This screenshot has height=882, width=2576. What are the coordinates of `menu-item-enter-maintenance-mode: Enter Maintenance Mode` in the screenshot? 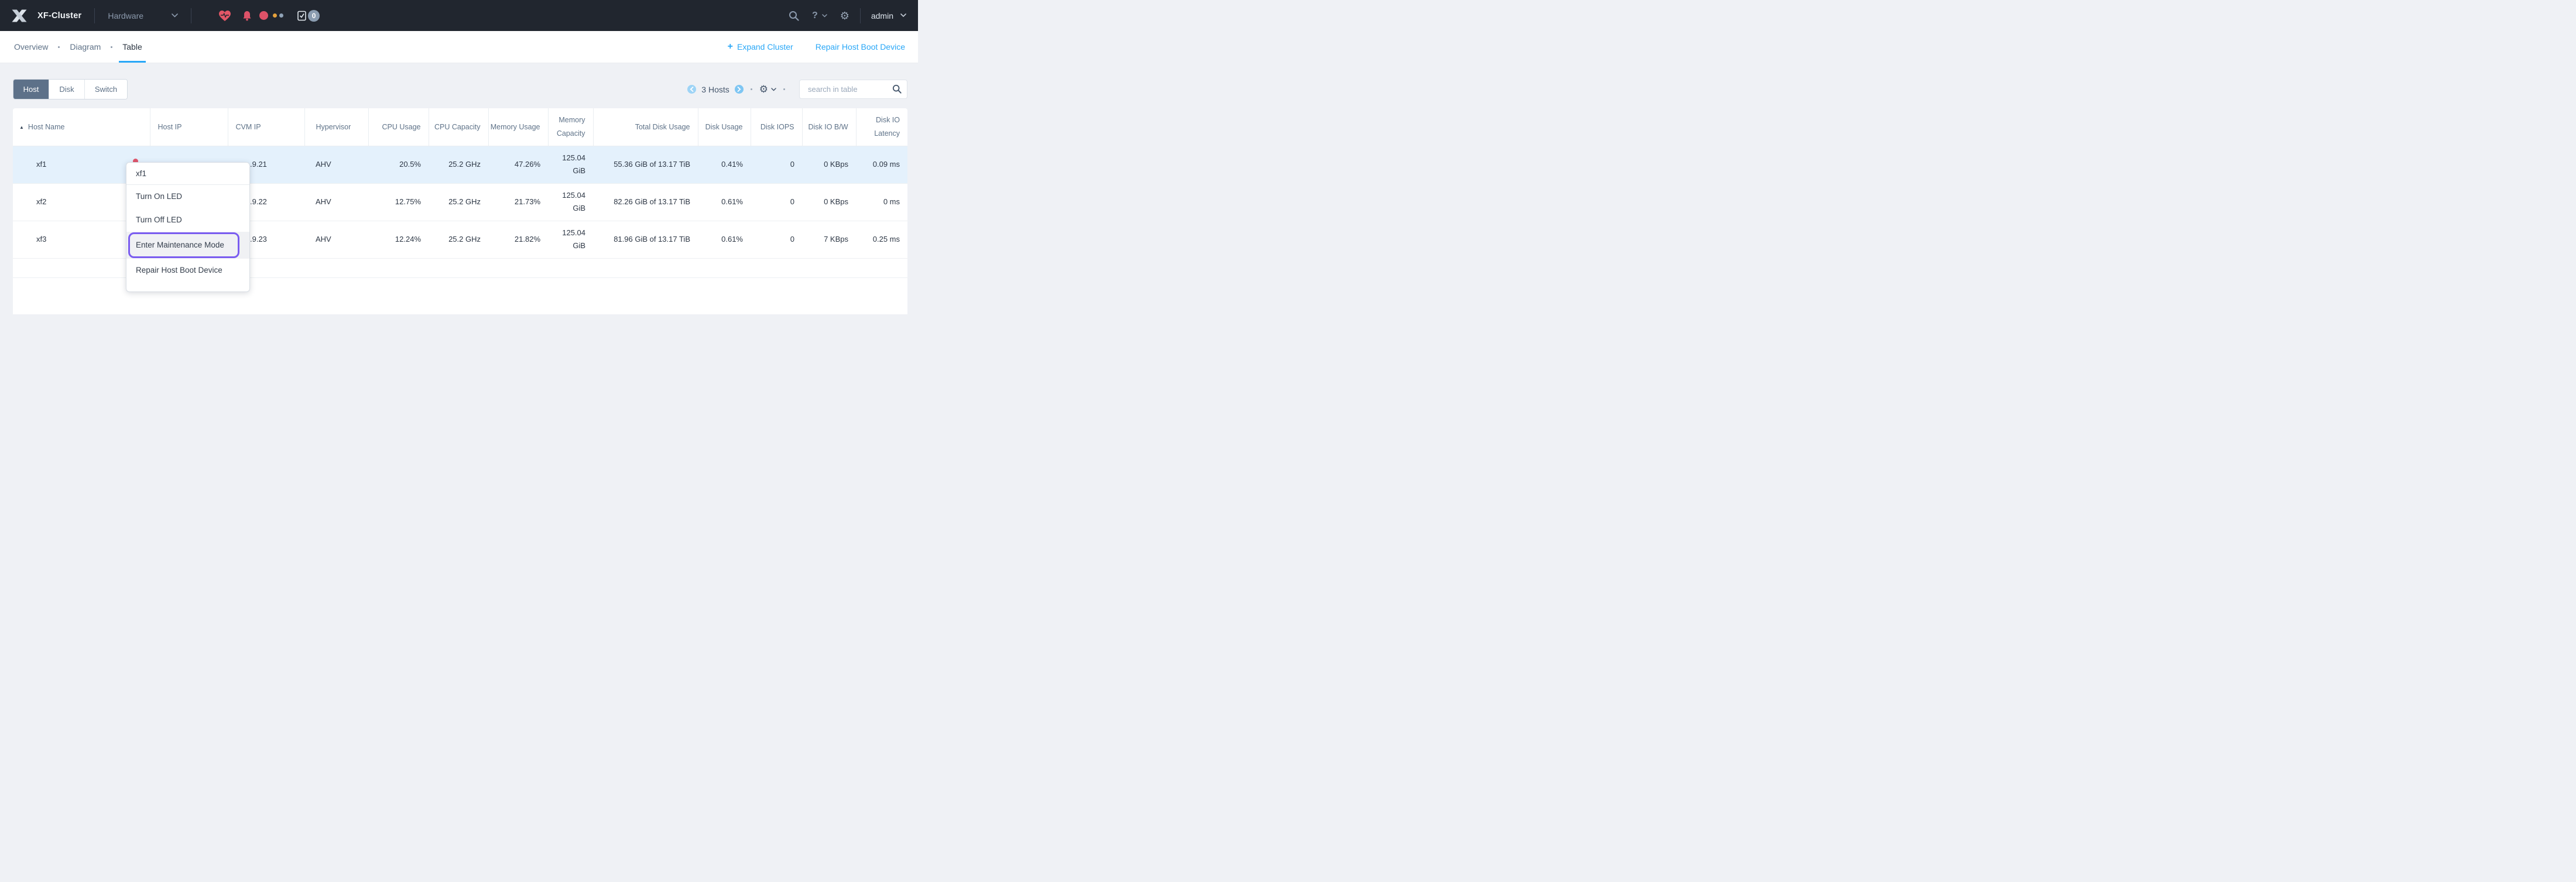 It's located at (187, 246).